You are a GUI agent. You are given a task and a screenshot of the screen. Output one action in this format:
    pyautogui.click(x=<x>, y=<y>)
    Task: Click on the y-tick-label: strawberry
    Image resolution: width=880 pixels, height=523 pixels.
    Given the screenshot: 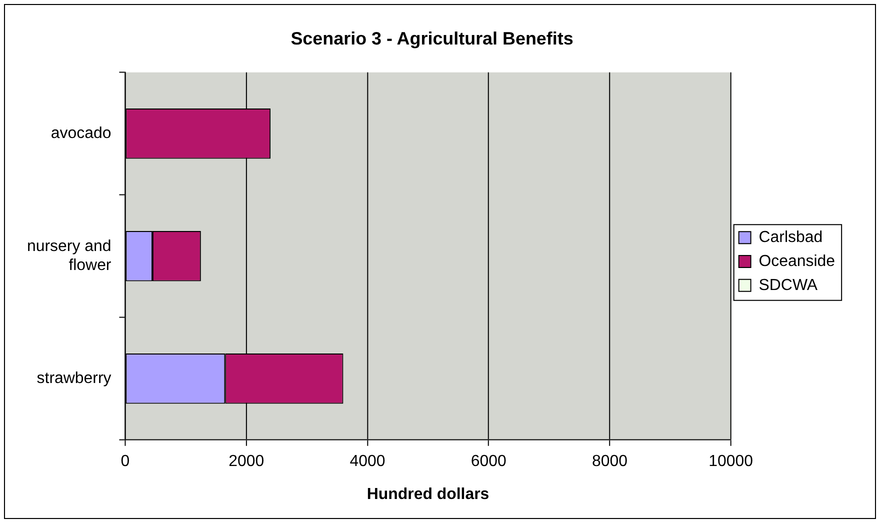 What is the action you would take?
    pyautogui.click(x=74, y=379)
    